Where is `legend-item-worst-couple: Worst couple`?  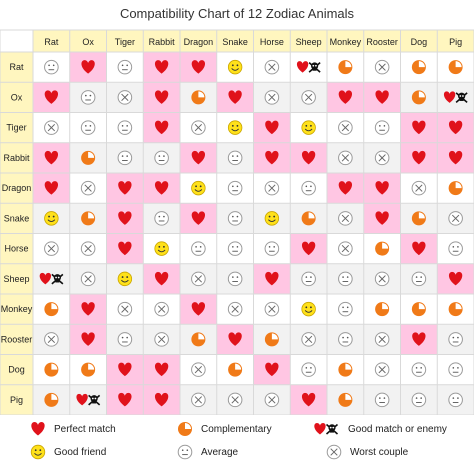
legend-item-worst-couple: Worst couple is located at coordinates (367, 452).